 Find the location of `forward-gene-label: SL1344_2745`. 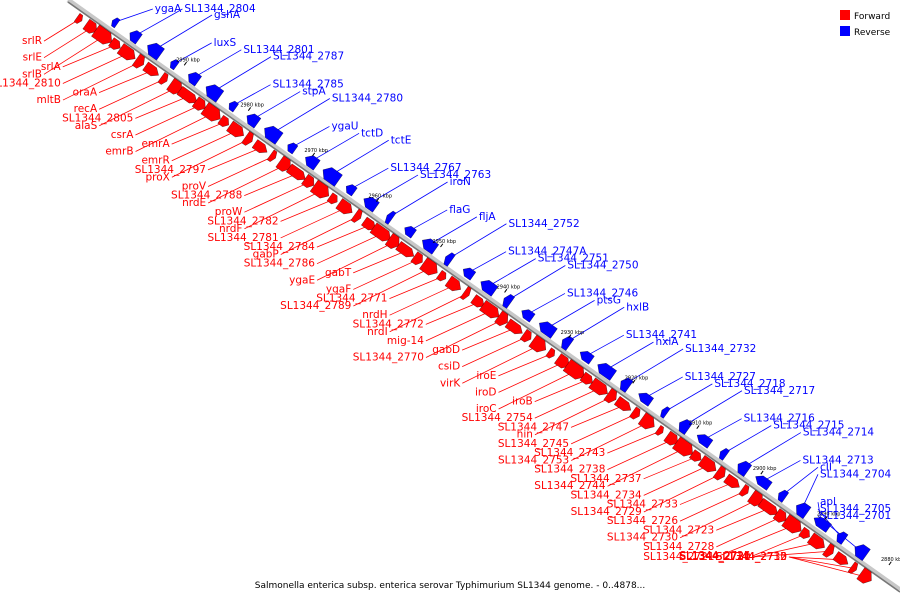

forward-gene-label: SL1344_2745 is located at coordinates (533, 444).